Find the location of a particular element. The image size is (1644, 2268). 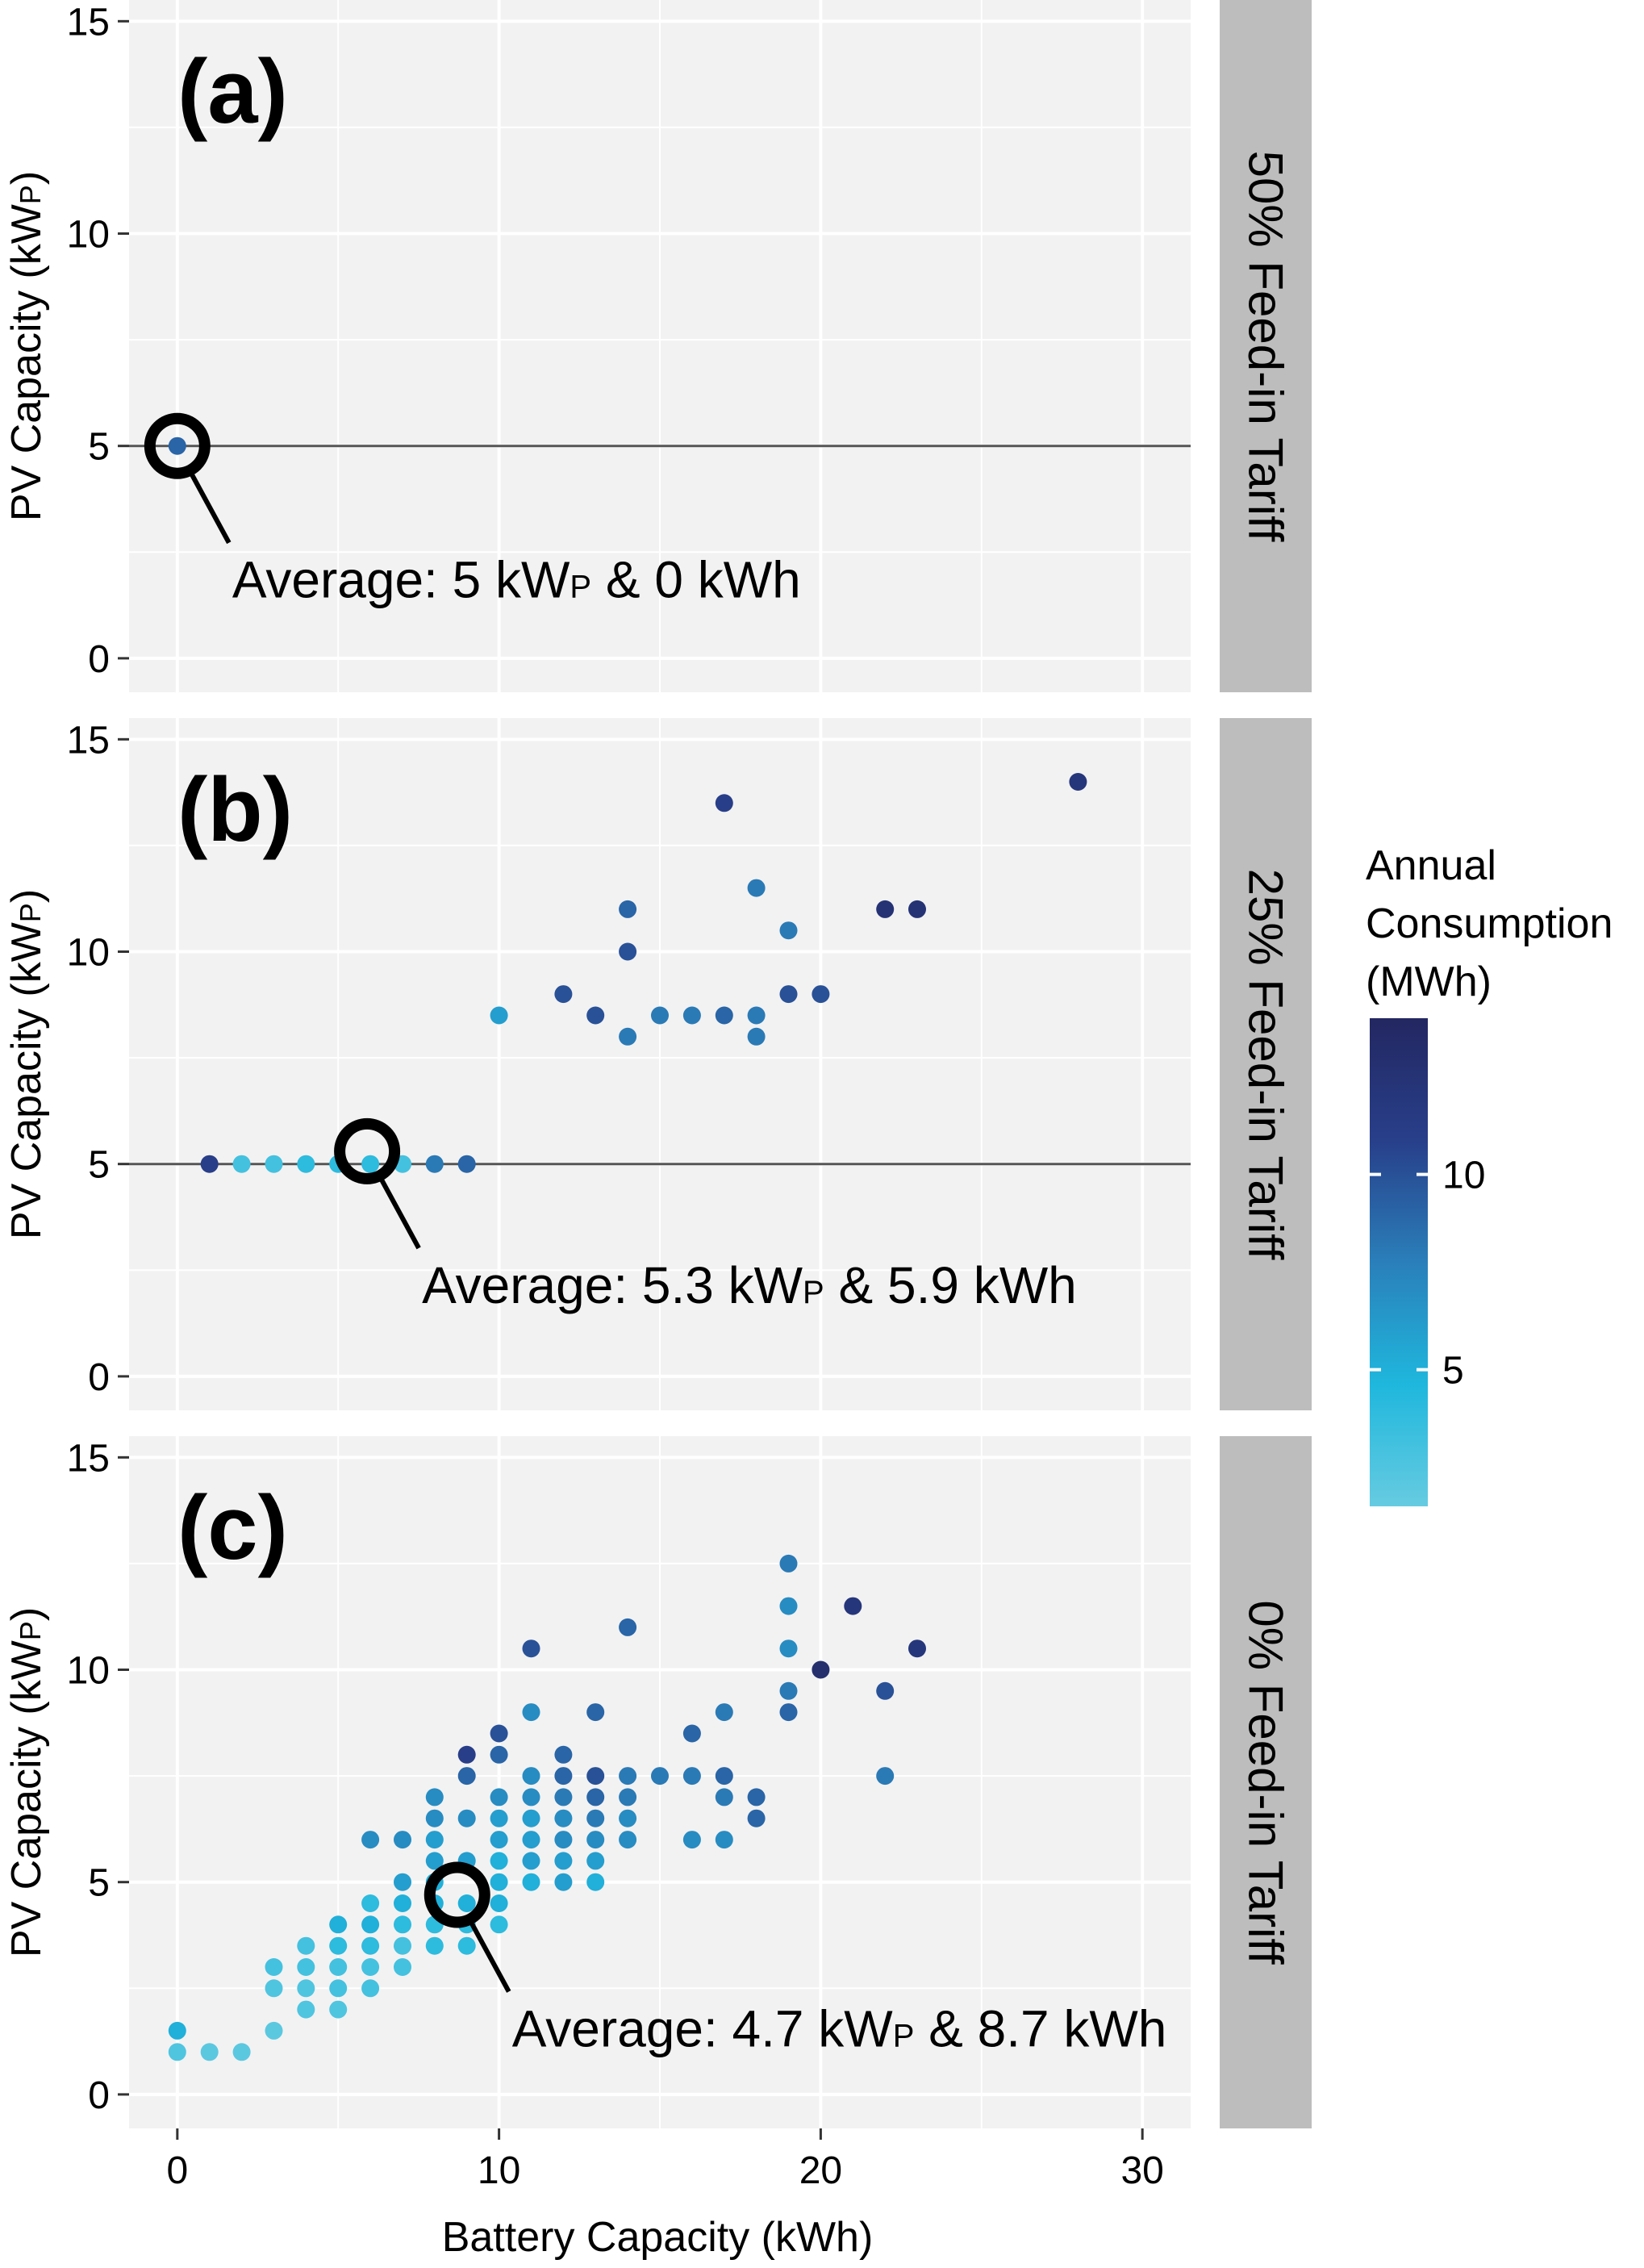

colorbar-ticks: 5 10 is located at coordinates (1427, 1274).